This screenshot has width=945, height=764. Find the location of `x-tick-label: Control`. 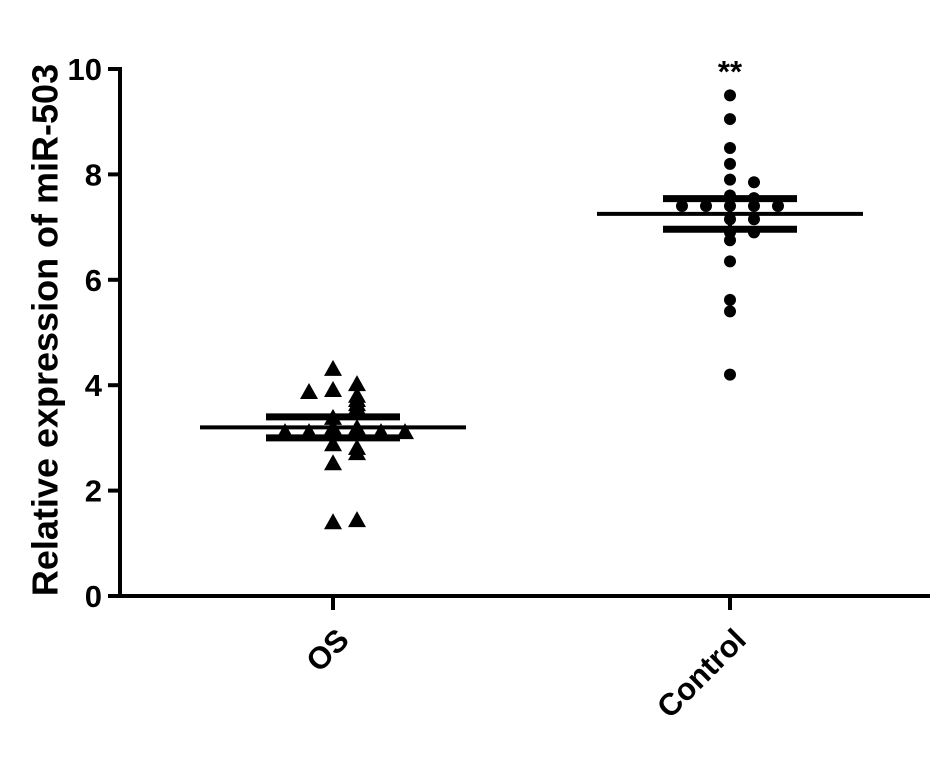

x-tick-label: Control is located at coordinates (701, 673).